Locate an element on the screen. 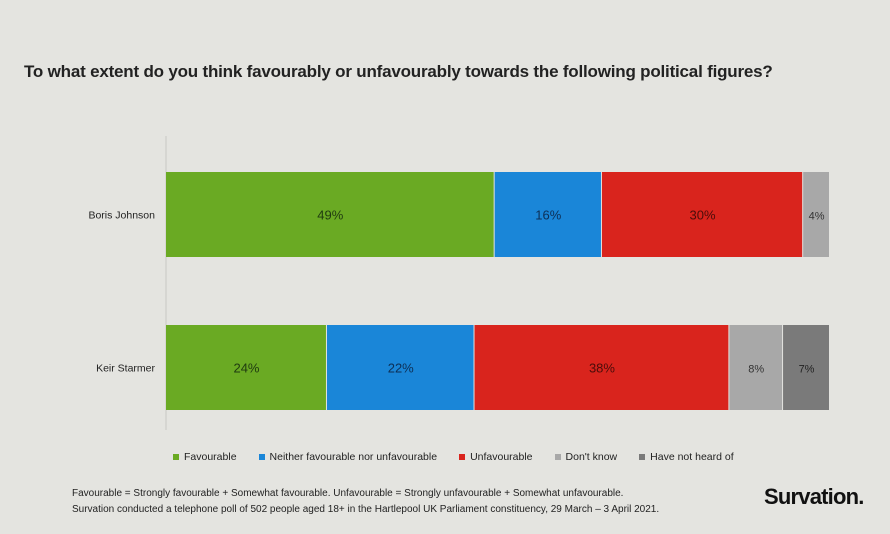  legend-item: Favourable is located at coordinates (205, 457).